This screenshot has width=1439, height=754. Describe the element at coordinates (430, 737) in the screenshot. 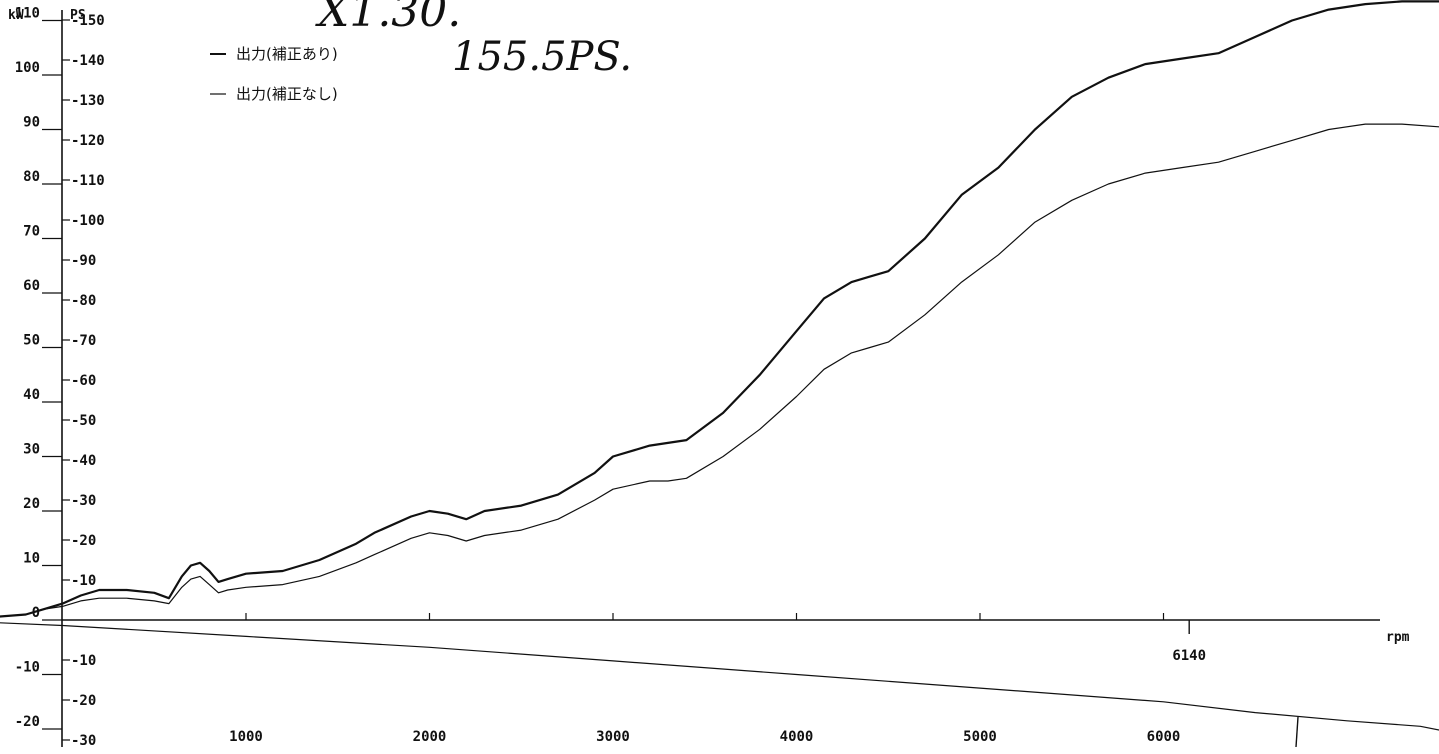

I see `x-tick-label: 2000` at that location.